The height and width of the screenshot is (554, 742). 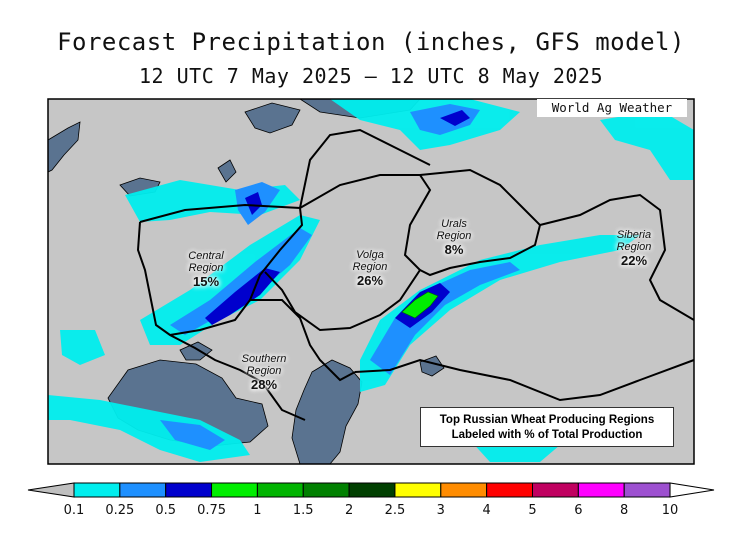 I want to click on legend-tick-label: 4, so click(x=486, y=510).